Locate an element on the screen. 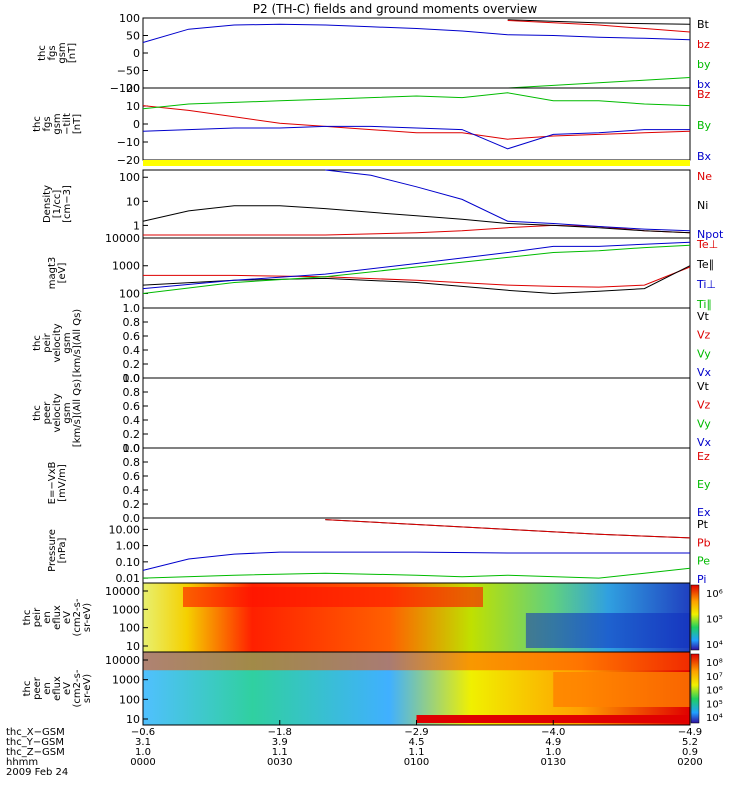 The image size is (750, 800). legend-entry: Vy is located at coordinates (704, 423).